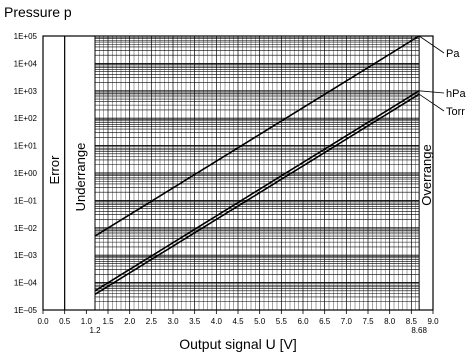 This screenshot has width=474, height=356. I want to click on region-label-overrange: Overrange, so click(426, 174).